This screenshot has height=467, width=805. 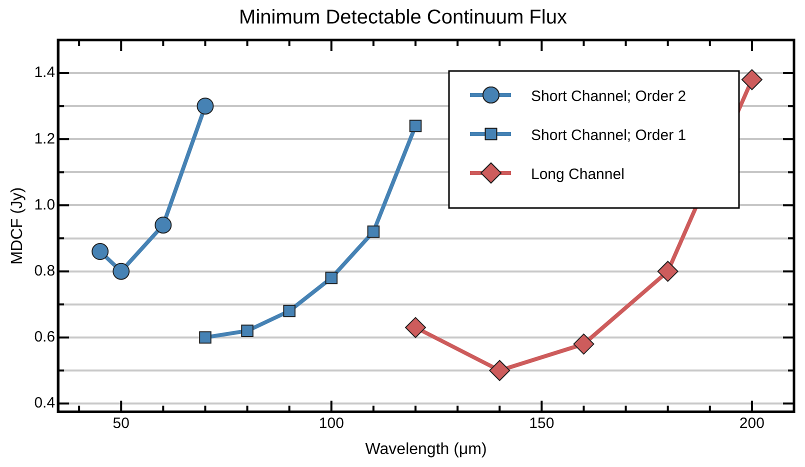 What do you see at coordinates (45, 271) in the screenshot?
I see `y-tick-label: 0.8` at bounding box center [45, 271].